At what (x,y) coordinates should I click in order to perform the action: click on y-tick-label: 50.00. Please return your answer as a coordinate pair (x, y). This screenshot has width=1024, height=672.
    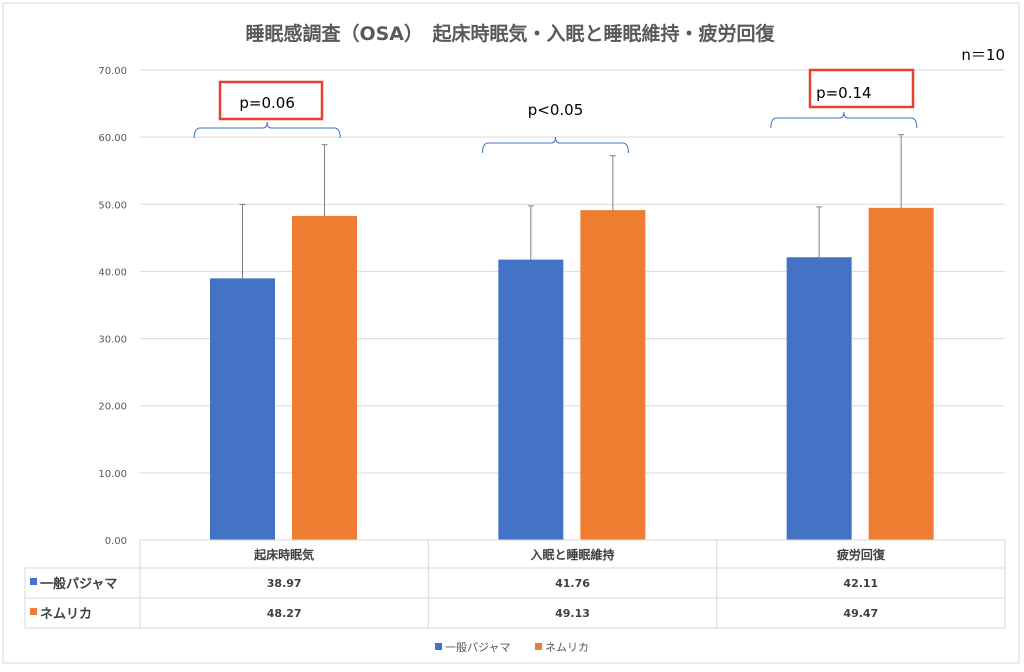
    Looking at the image, I should click on (112, 205).